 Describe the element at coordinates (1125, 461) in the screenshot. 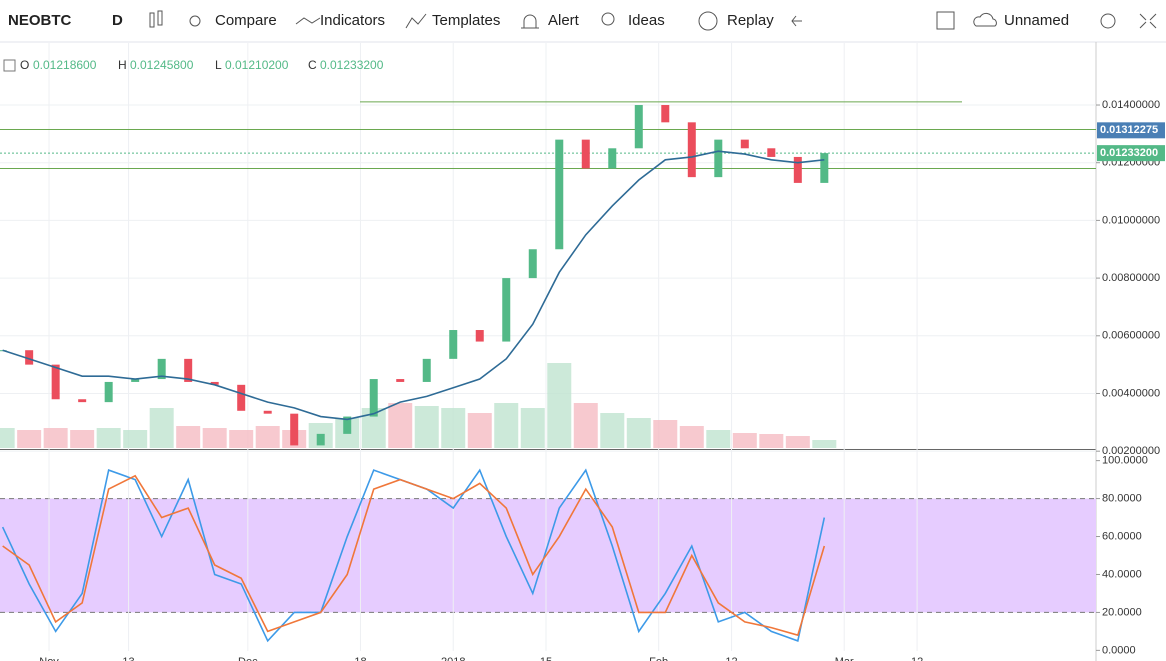

I see `stoch-tick-label: 100.0000` at that location.